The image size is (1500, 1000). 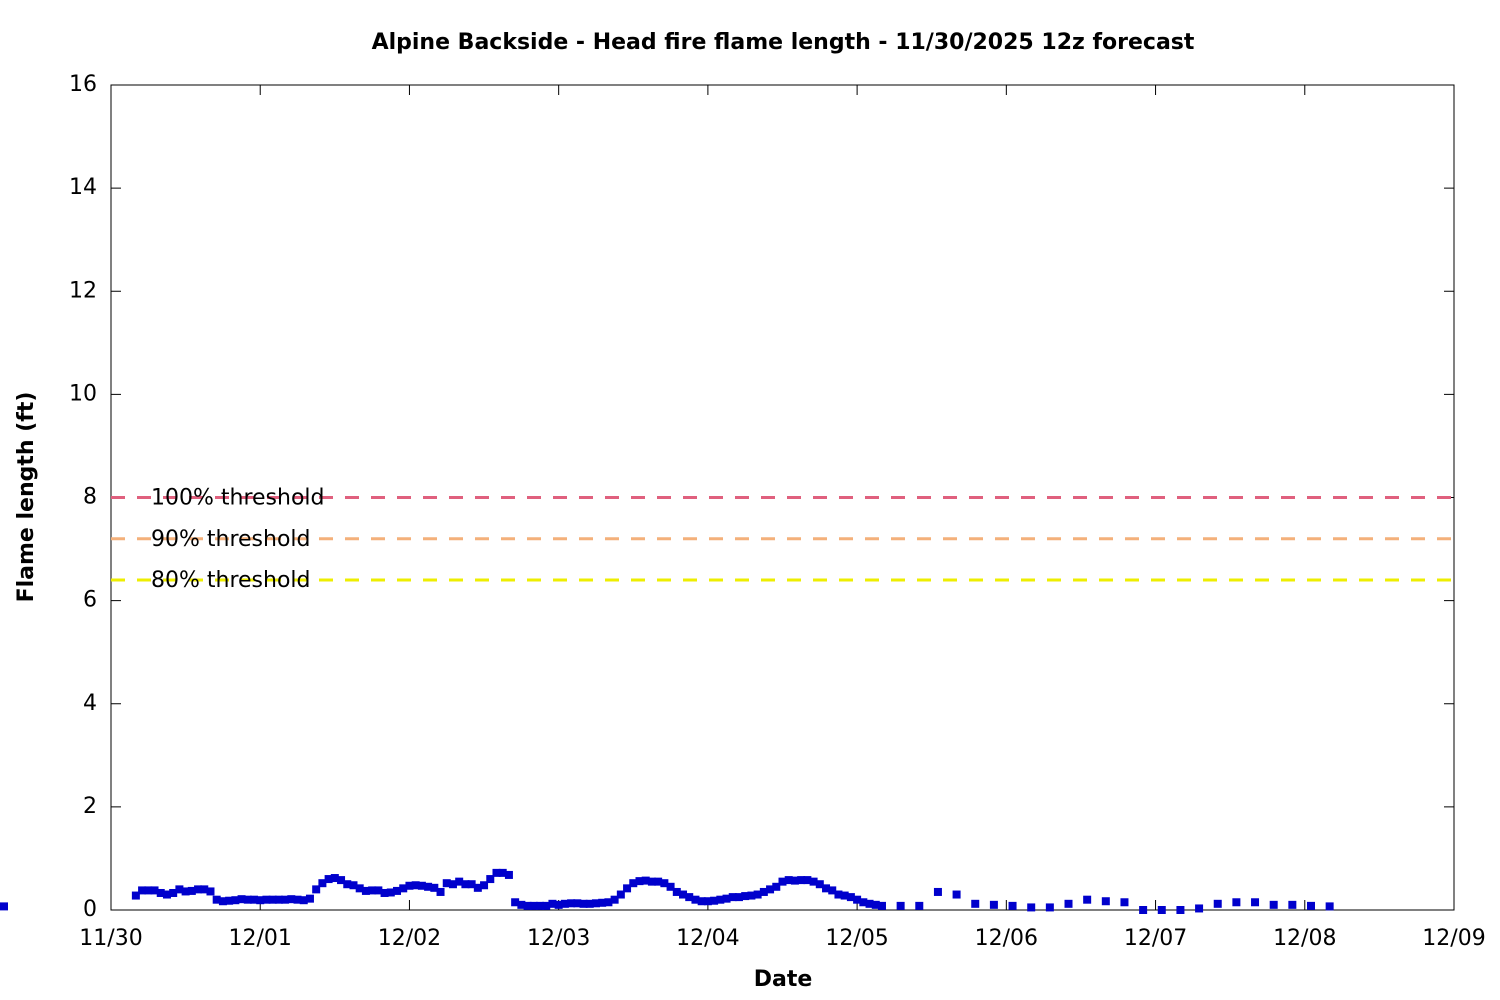 I want to click on y-tick-label: 6, so click(x=90, y=600).